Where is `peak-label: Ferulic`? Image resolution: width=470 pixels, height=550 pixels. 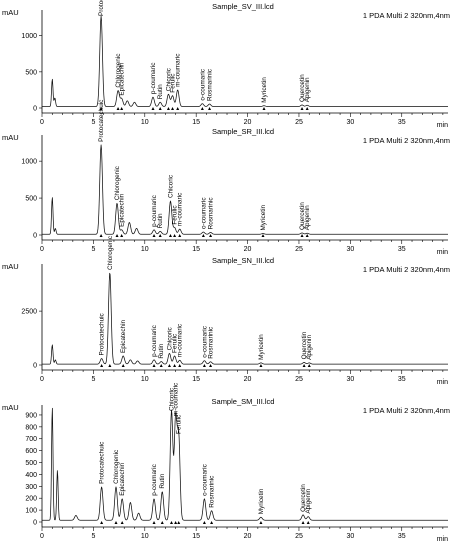
peak-label: Ferulic is located at coordinates (179, 424).